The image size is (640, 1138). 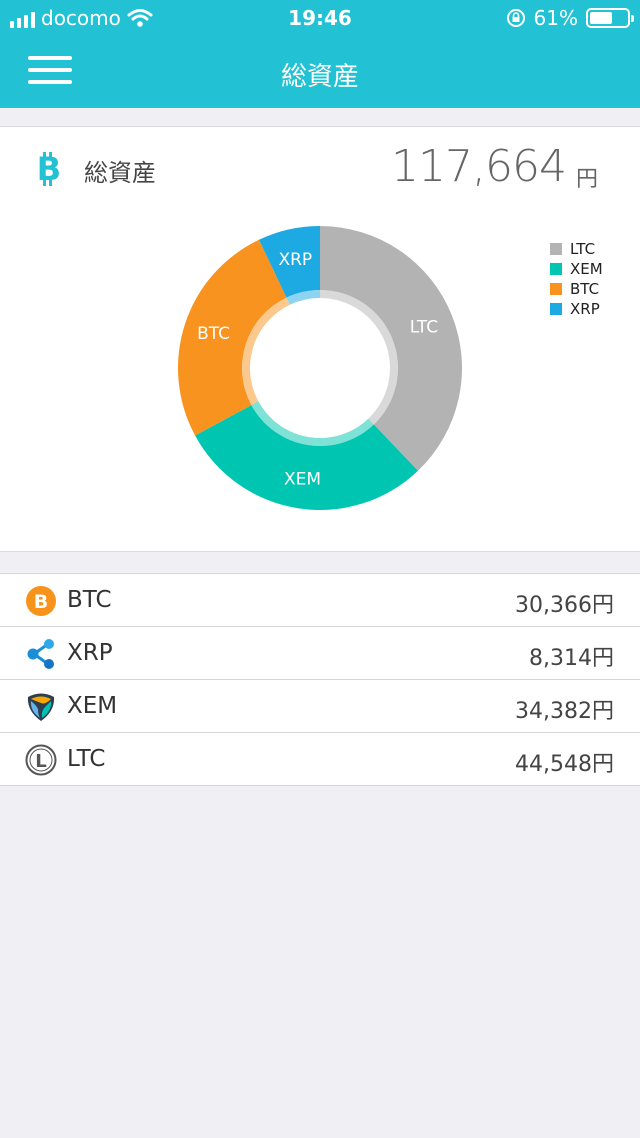 What do you see at coordinates (555, 18) in the screenshot?
I see `battery-percent: 61%` at bounding box center [555, 18].